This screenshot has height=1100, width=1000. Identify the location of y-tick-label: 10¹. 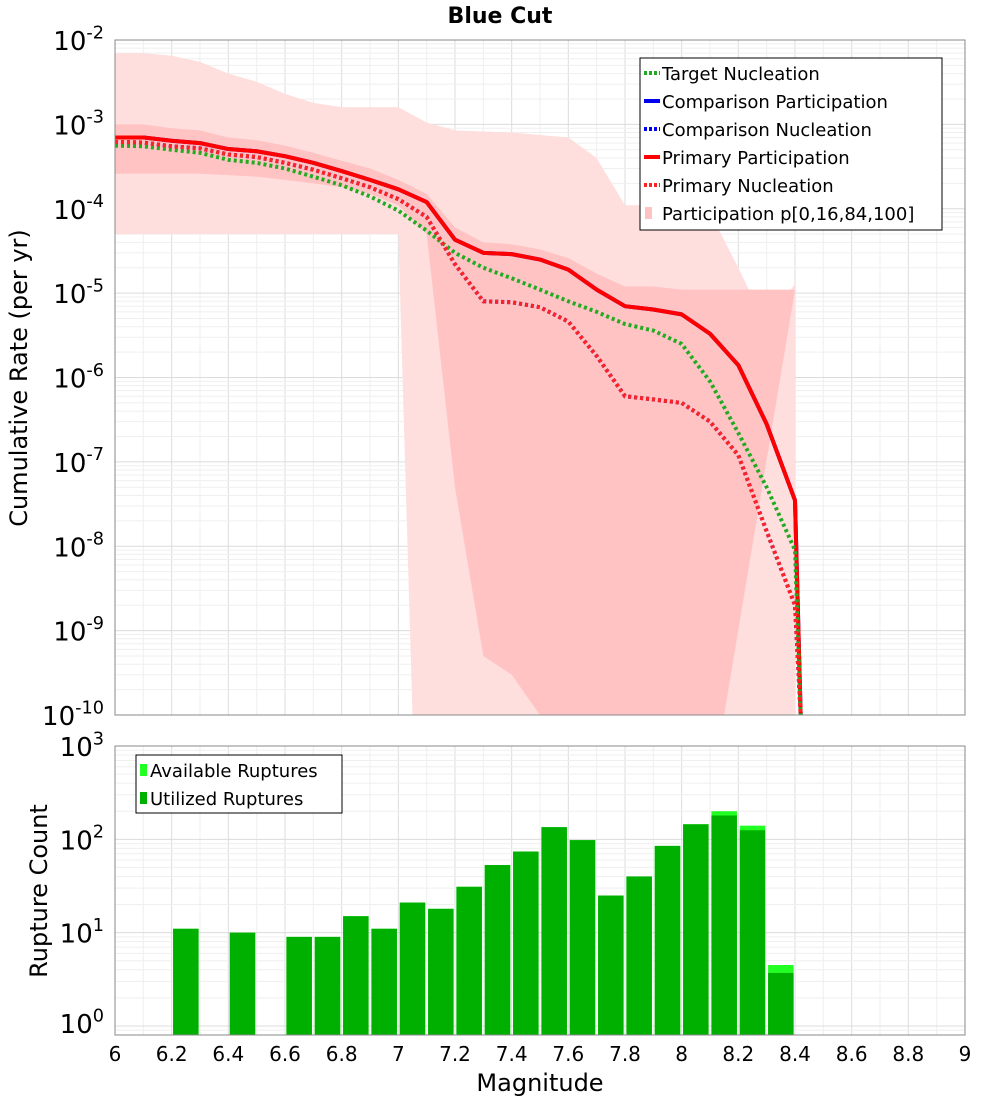
(82, 933).